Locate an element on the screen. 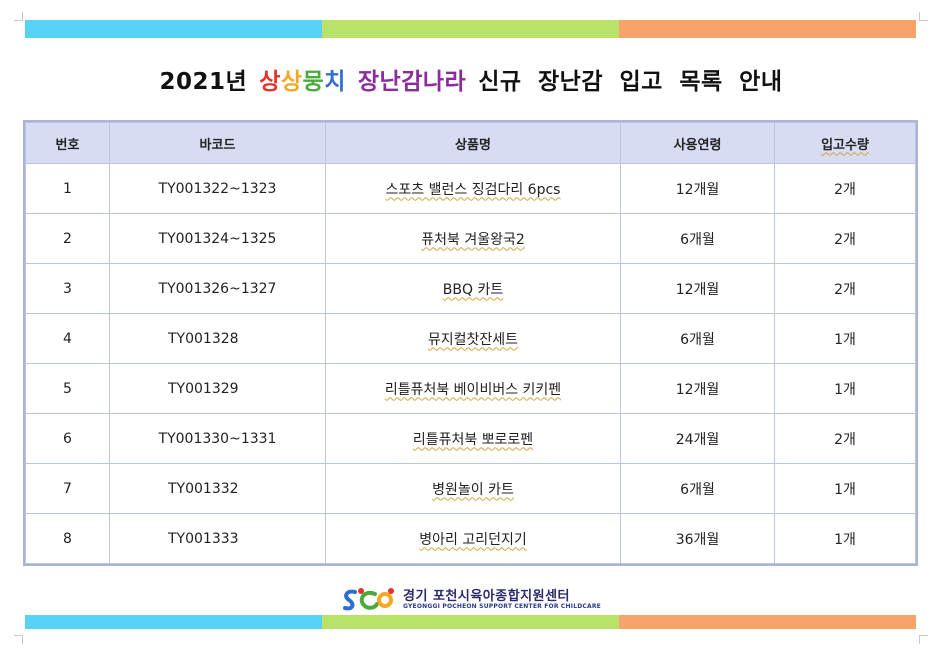  cell-product-name: BBQ 카트 is located at coordinates (473, 288).